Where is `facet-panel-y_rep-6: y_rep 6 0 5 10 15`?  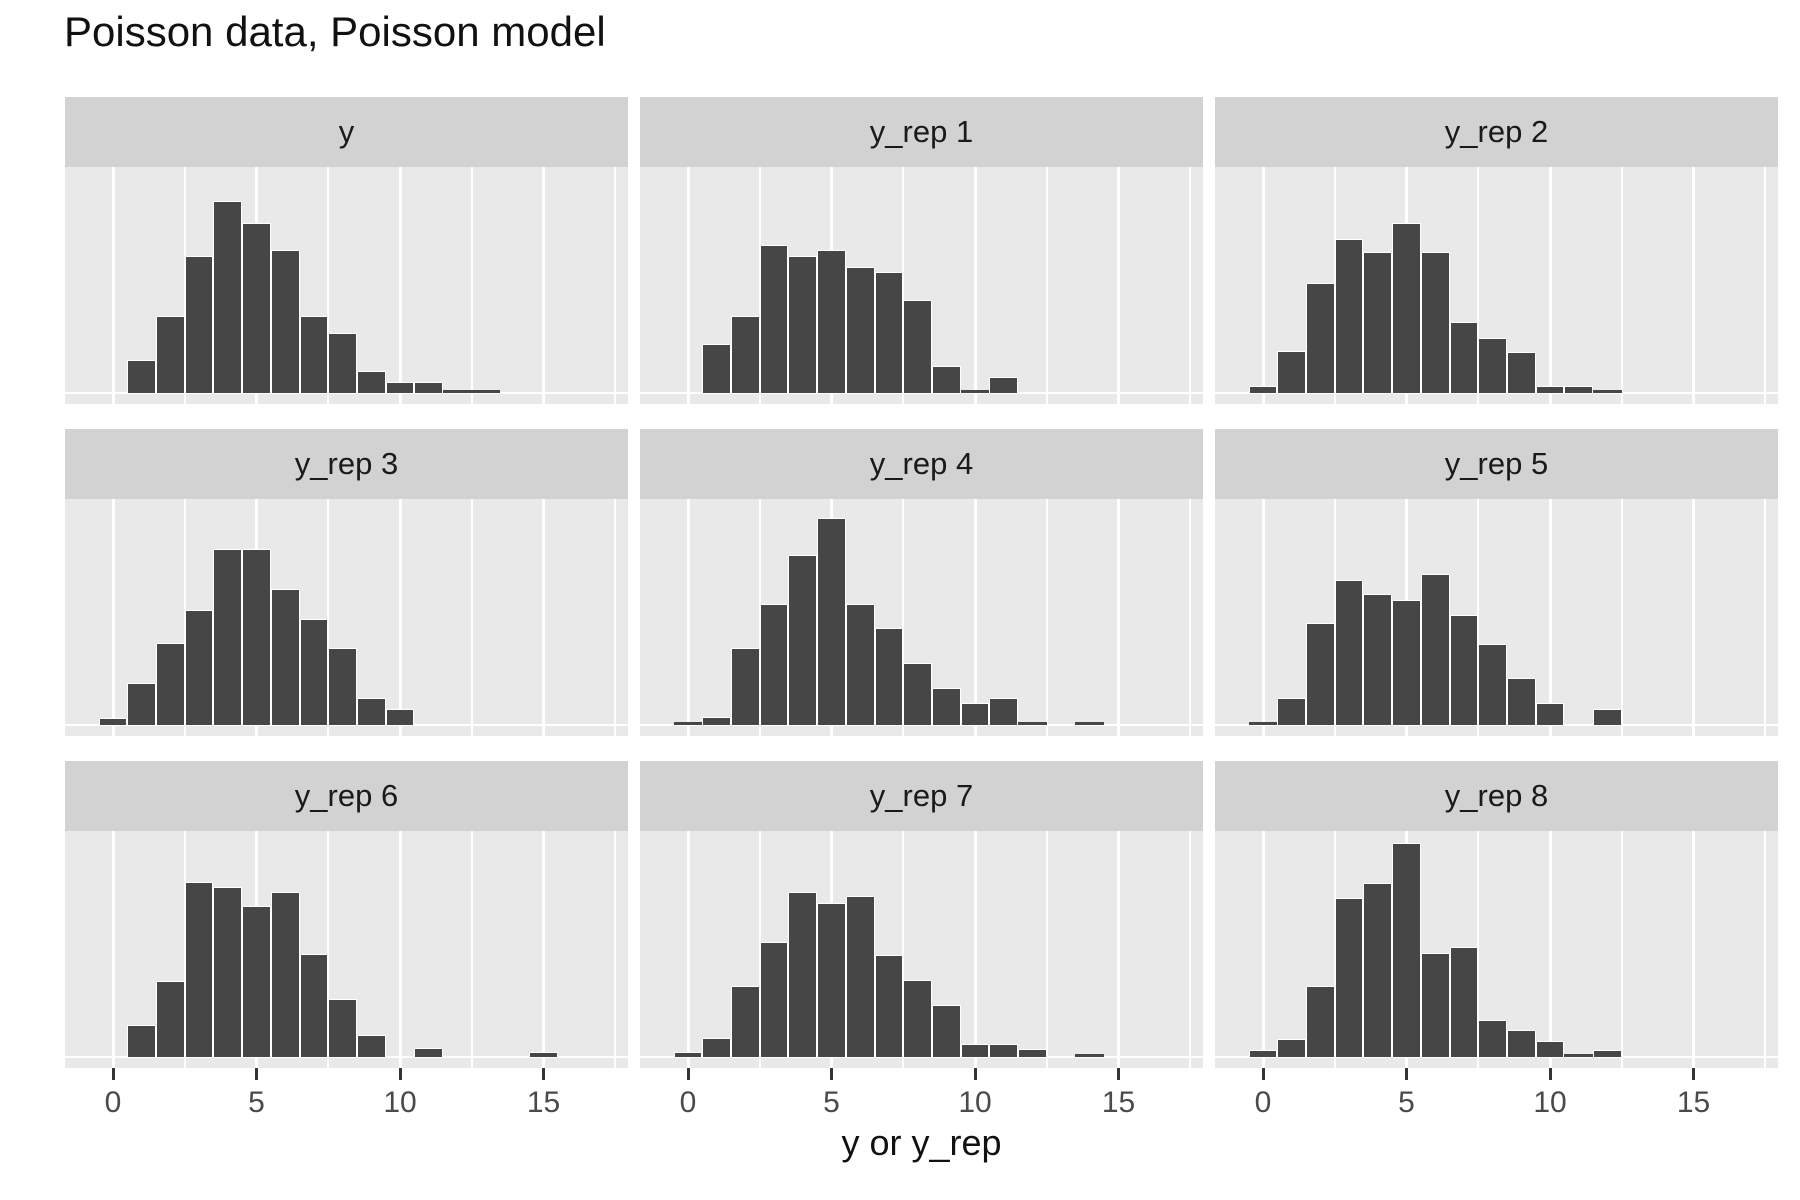 facet-panel-y_rep-6: y_rep 6 0 5 10 15 is located at coordinates (346, 940).